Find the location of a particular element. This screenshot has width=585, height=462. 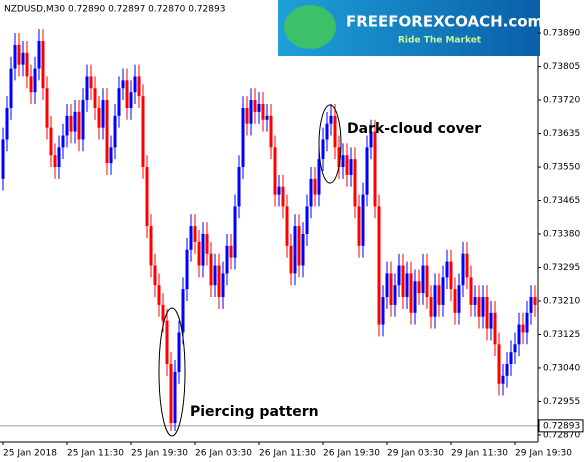

x-tick-label: 29 Jan 19:30 is located at coordinates (543, 454).